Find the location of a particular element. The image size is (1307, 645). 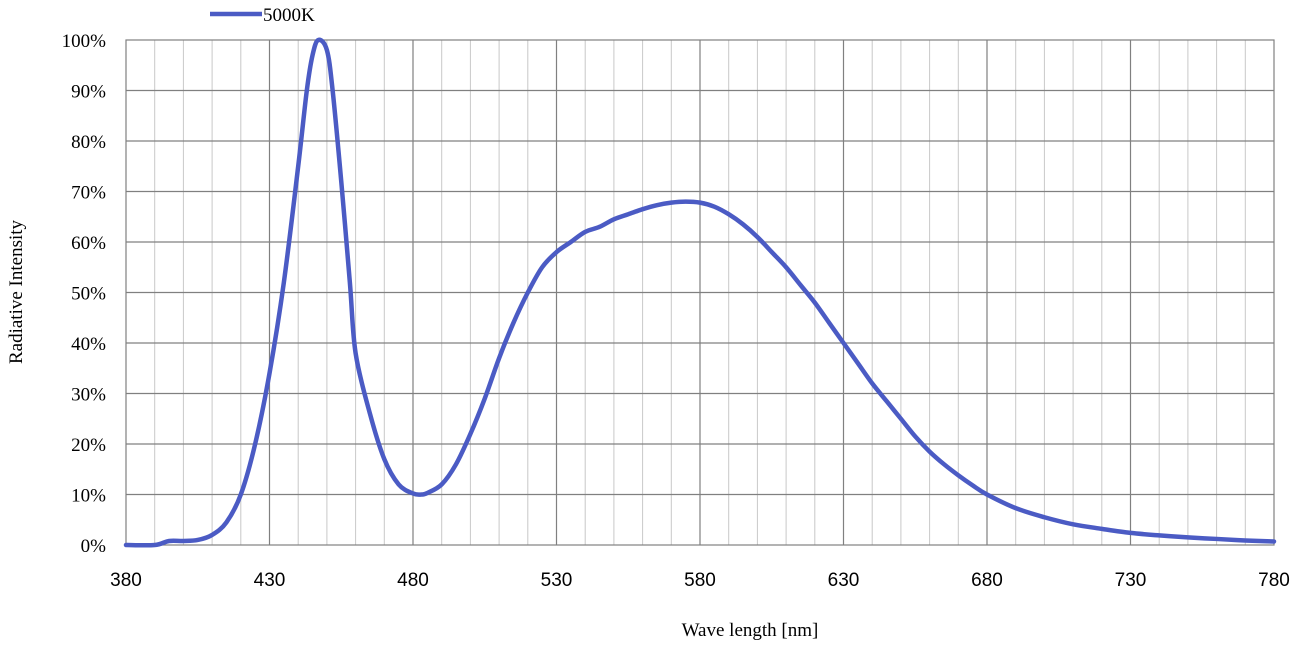

x-tick-label: 780 is located at coordinates (1274, 580).